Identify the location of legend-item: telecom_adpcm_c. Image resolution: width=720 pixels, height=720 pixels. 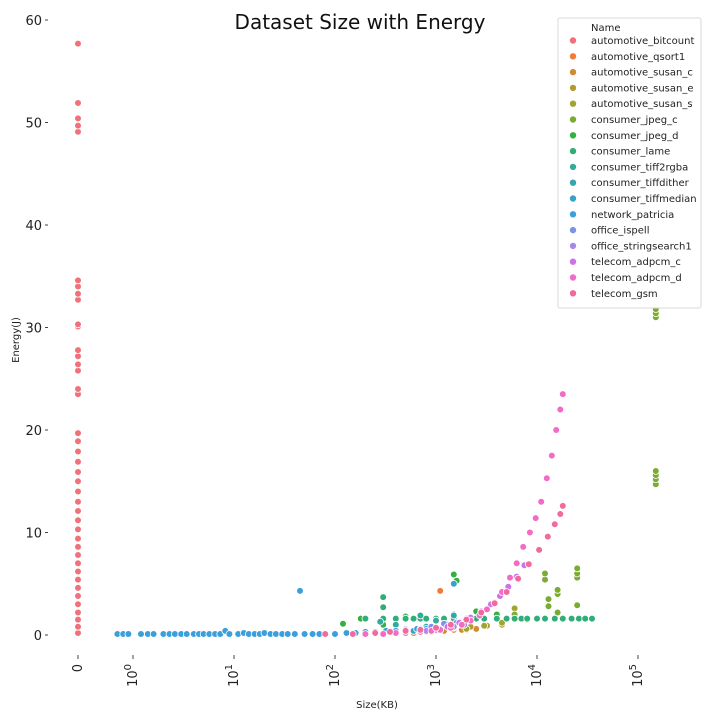
(625, 262).